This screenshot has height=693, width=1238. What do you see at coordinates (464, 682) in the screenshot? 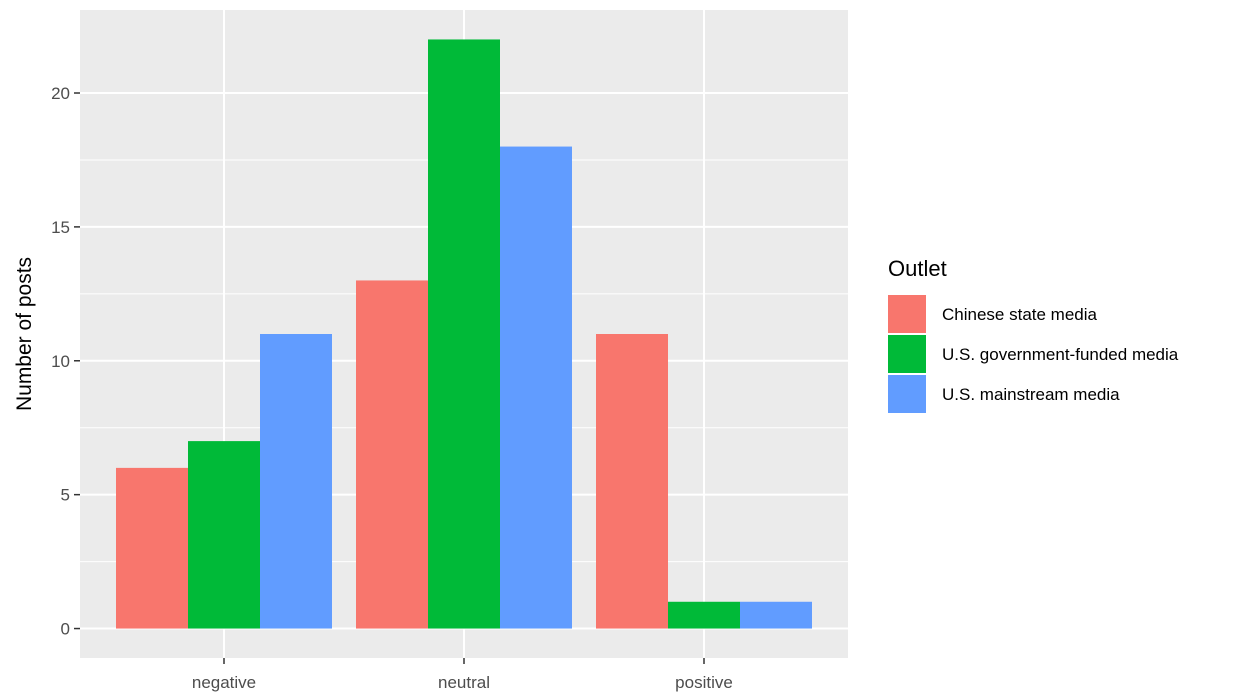
I see `x-tick-label: neutral` at bounding box center [464, 682].